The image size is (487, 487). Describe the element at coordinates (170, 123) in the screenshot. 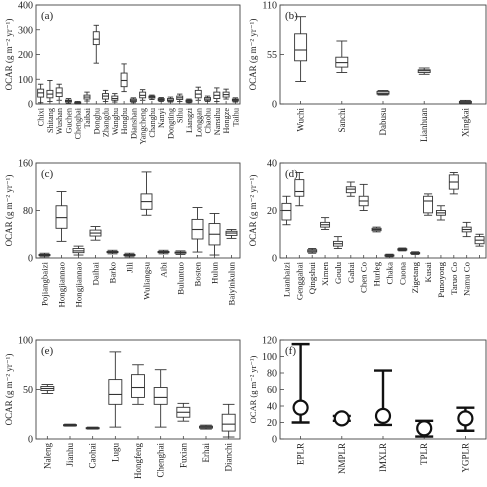

I see `x-category-label: Dongting` at that location.